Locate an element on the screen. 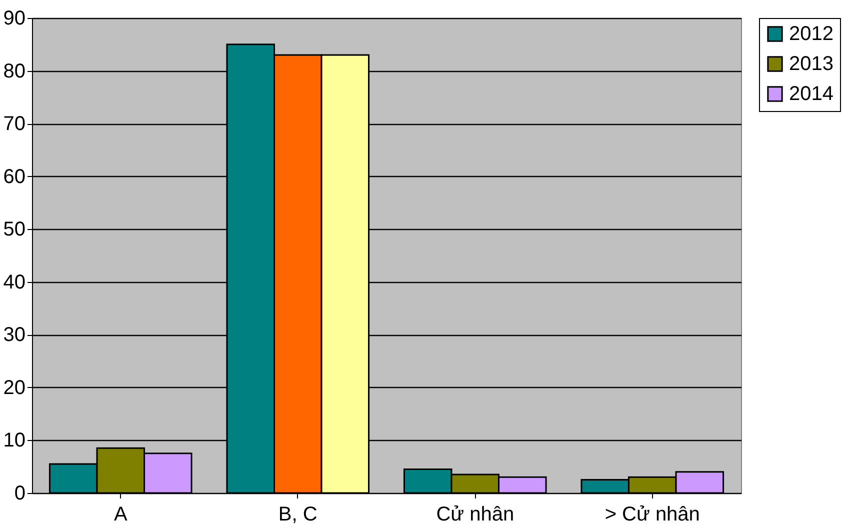 The image size is (845, 529). y-tick-label: 90 is located at coordinates (14, 19).